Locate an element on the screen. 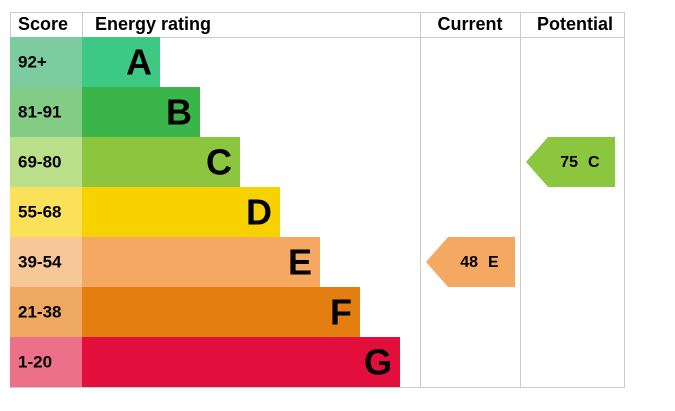  band-letter: A is located at coordinates (139, 62).